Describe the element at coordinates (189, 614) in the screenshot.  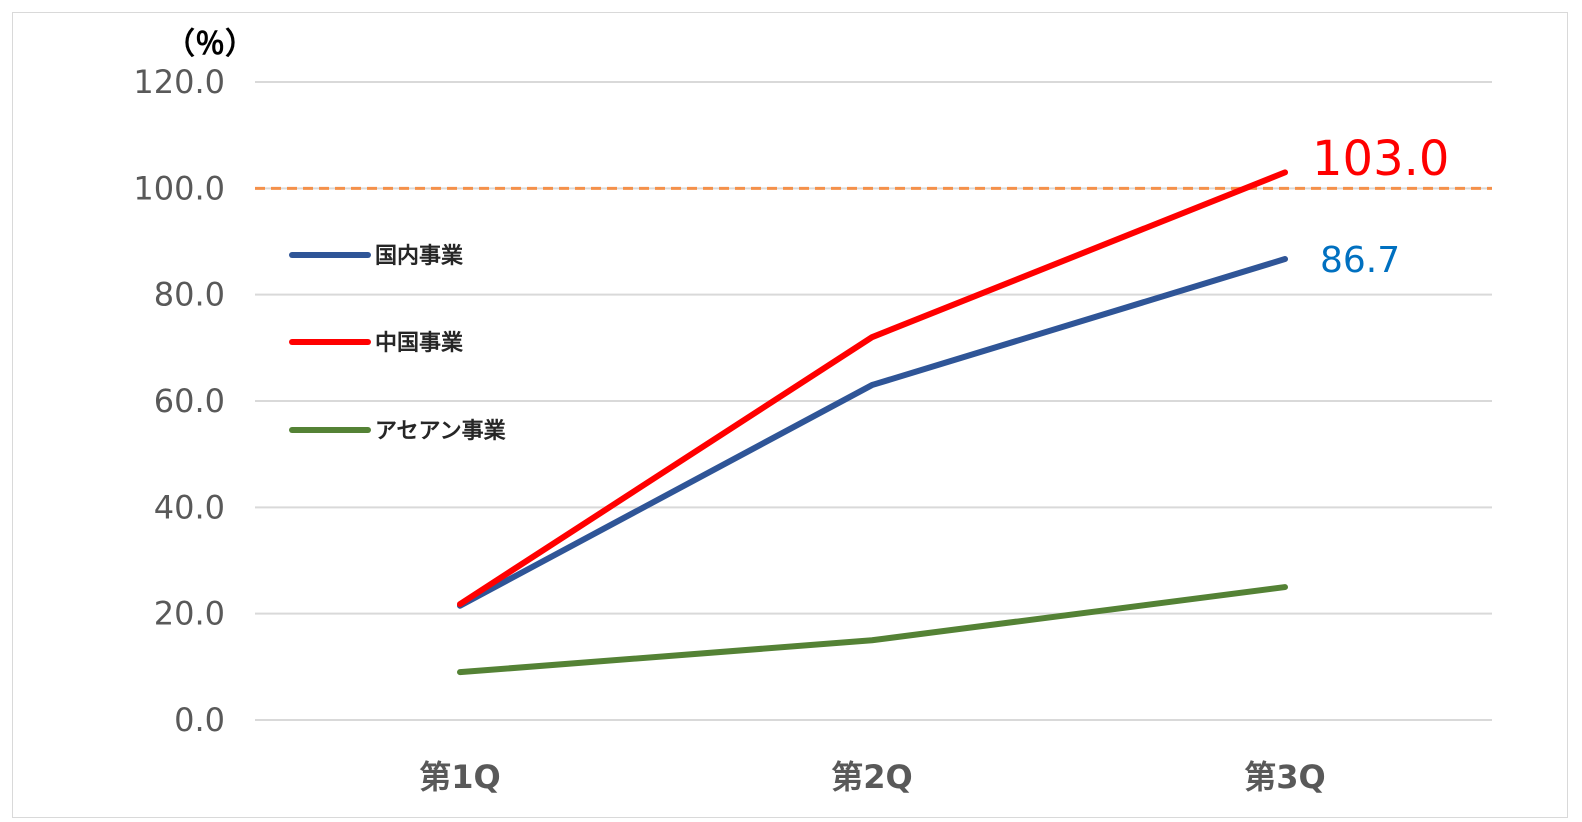
I see `y-tick-label-1: 20.0` at that location.